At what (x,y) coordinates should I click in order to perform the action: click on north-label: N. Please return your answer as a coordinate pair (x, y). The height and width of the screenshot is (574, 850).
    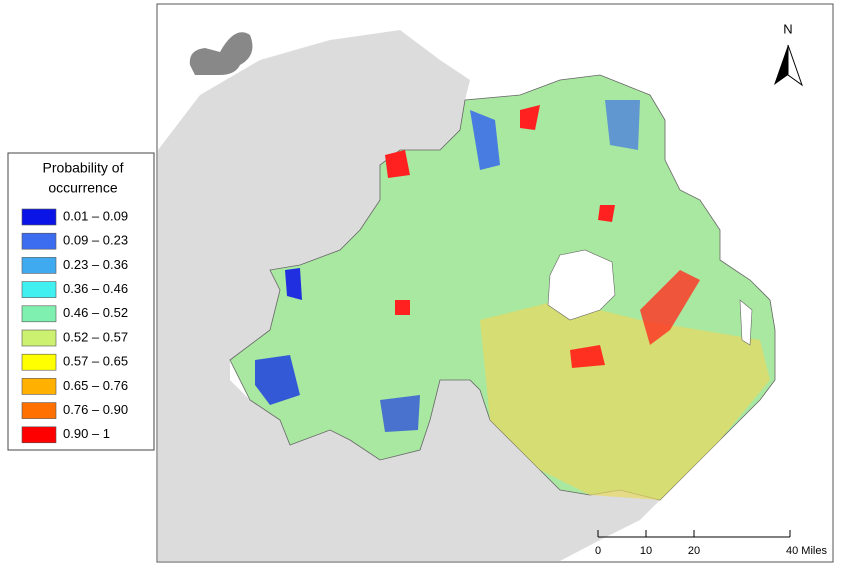
    Looking at the image, I should click on (787, 28).